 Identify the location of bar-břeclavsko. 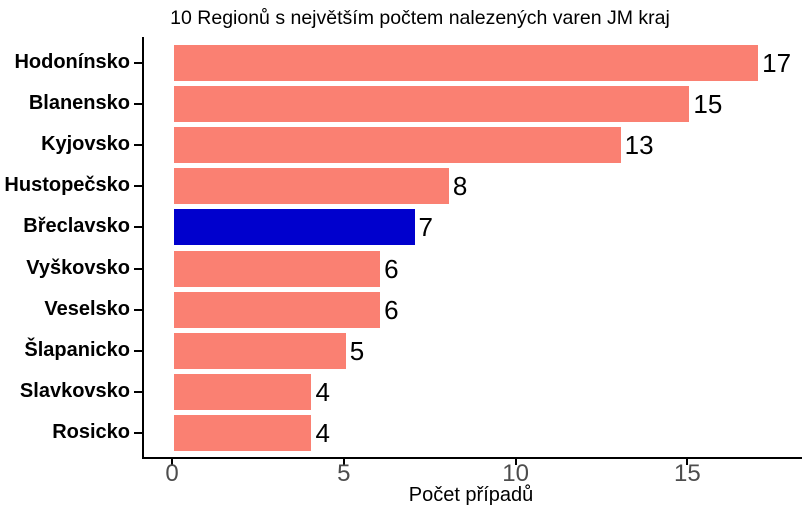
(294, 227).